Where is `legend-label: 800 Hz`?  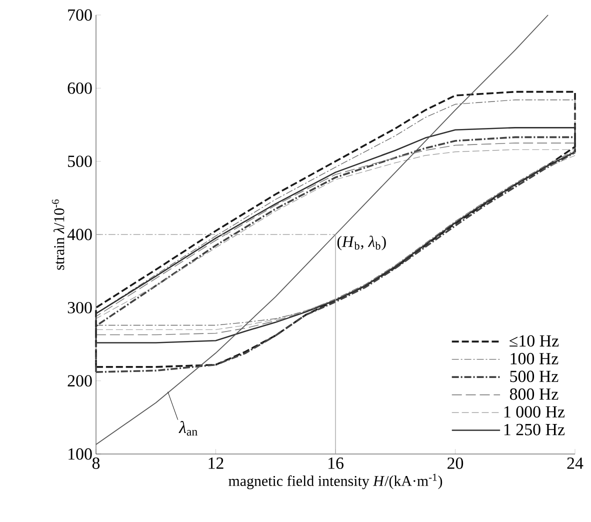 legend-label: 800 Hz is located at coordinates (534, 394).